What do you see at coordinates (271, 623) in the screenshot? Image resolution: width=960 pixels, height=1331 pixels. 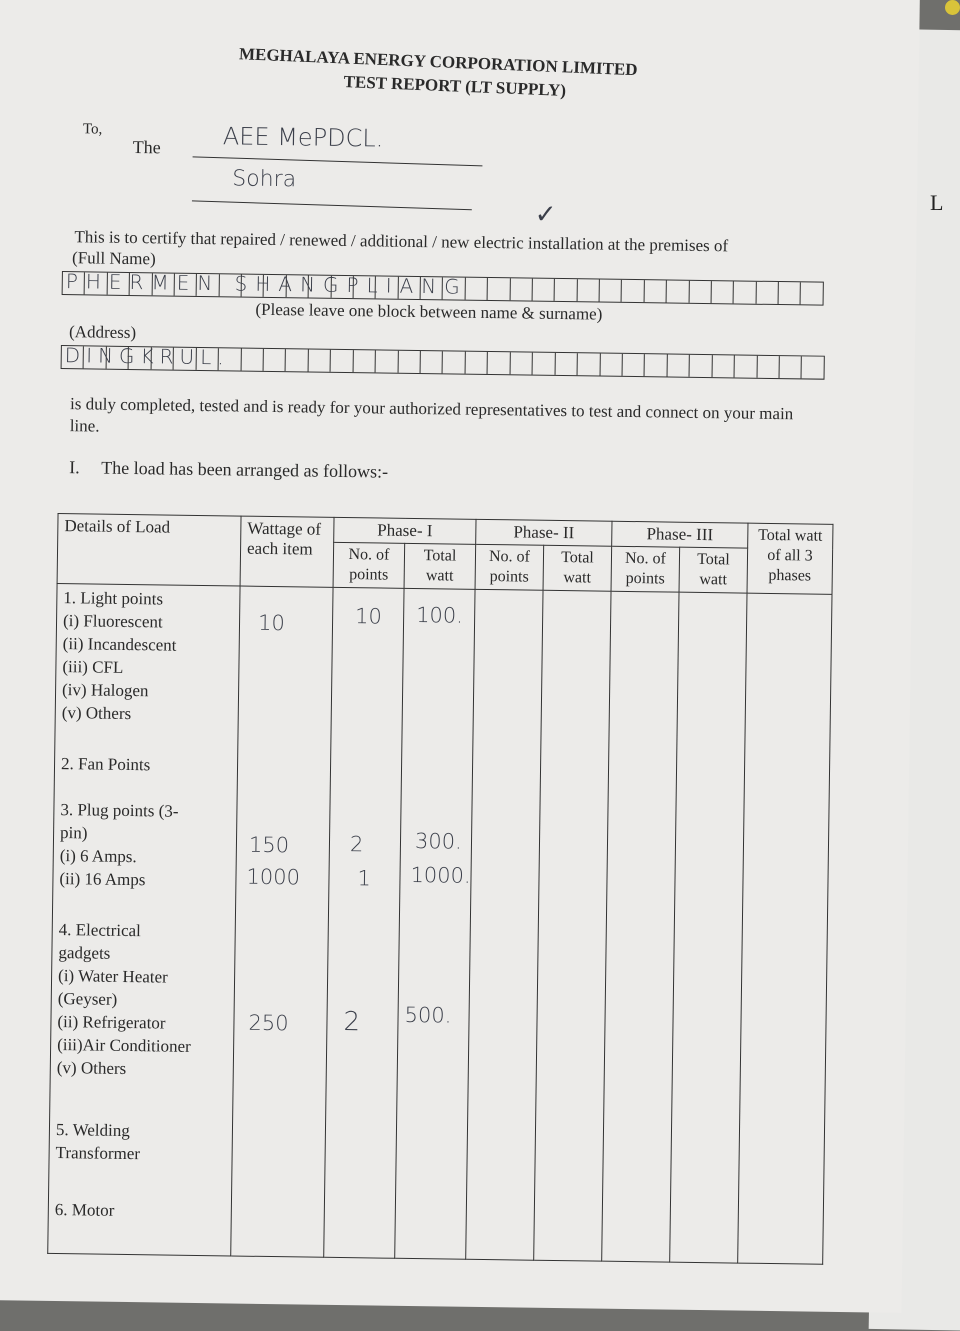 I see `light-wattage: 10` at bounding box center [271, 623].